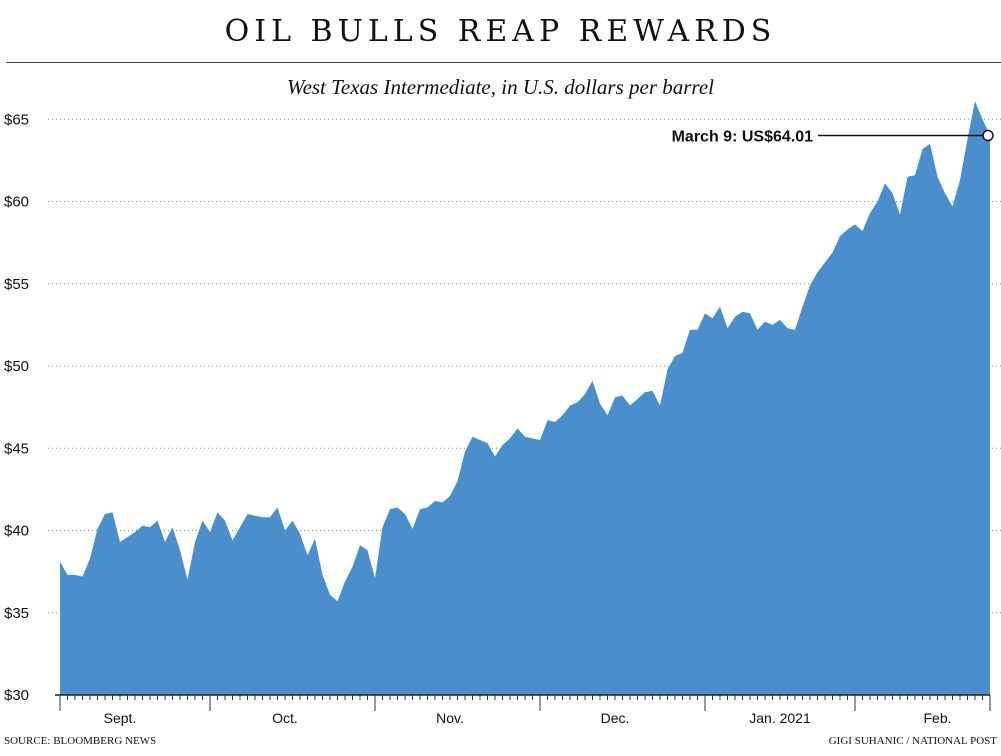 The image size is (1001, 756). Describe the element at coordinates (120, 718) in the screenshot. I see `x-tick-label: Sept.` at that location.